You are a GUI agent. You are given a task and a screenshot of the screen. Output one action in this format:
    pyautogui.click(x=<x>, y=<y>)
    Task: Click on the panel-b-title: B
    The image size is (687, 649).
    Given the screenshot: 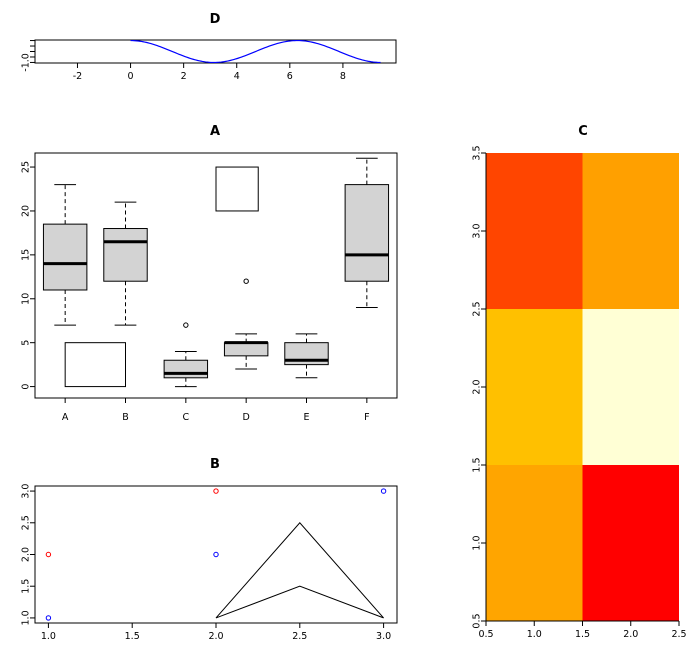 What is the action you would take?
    pyautogui.click(x=215, y=464)
    